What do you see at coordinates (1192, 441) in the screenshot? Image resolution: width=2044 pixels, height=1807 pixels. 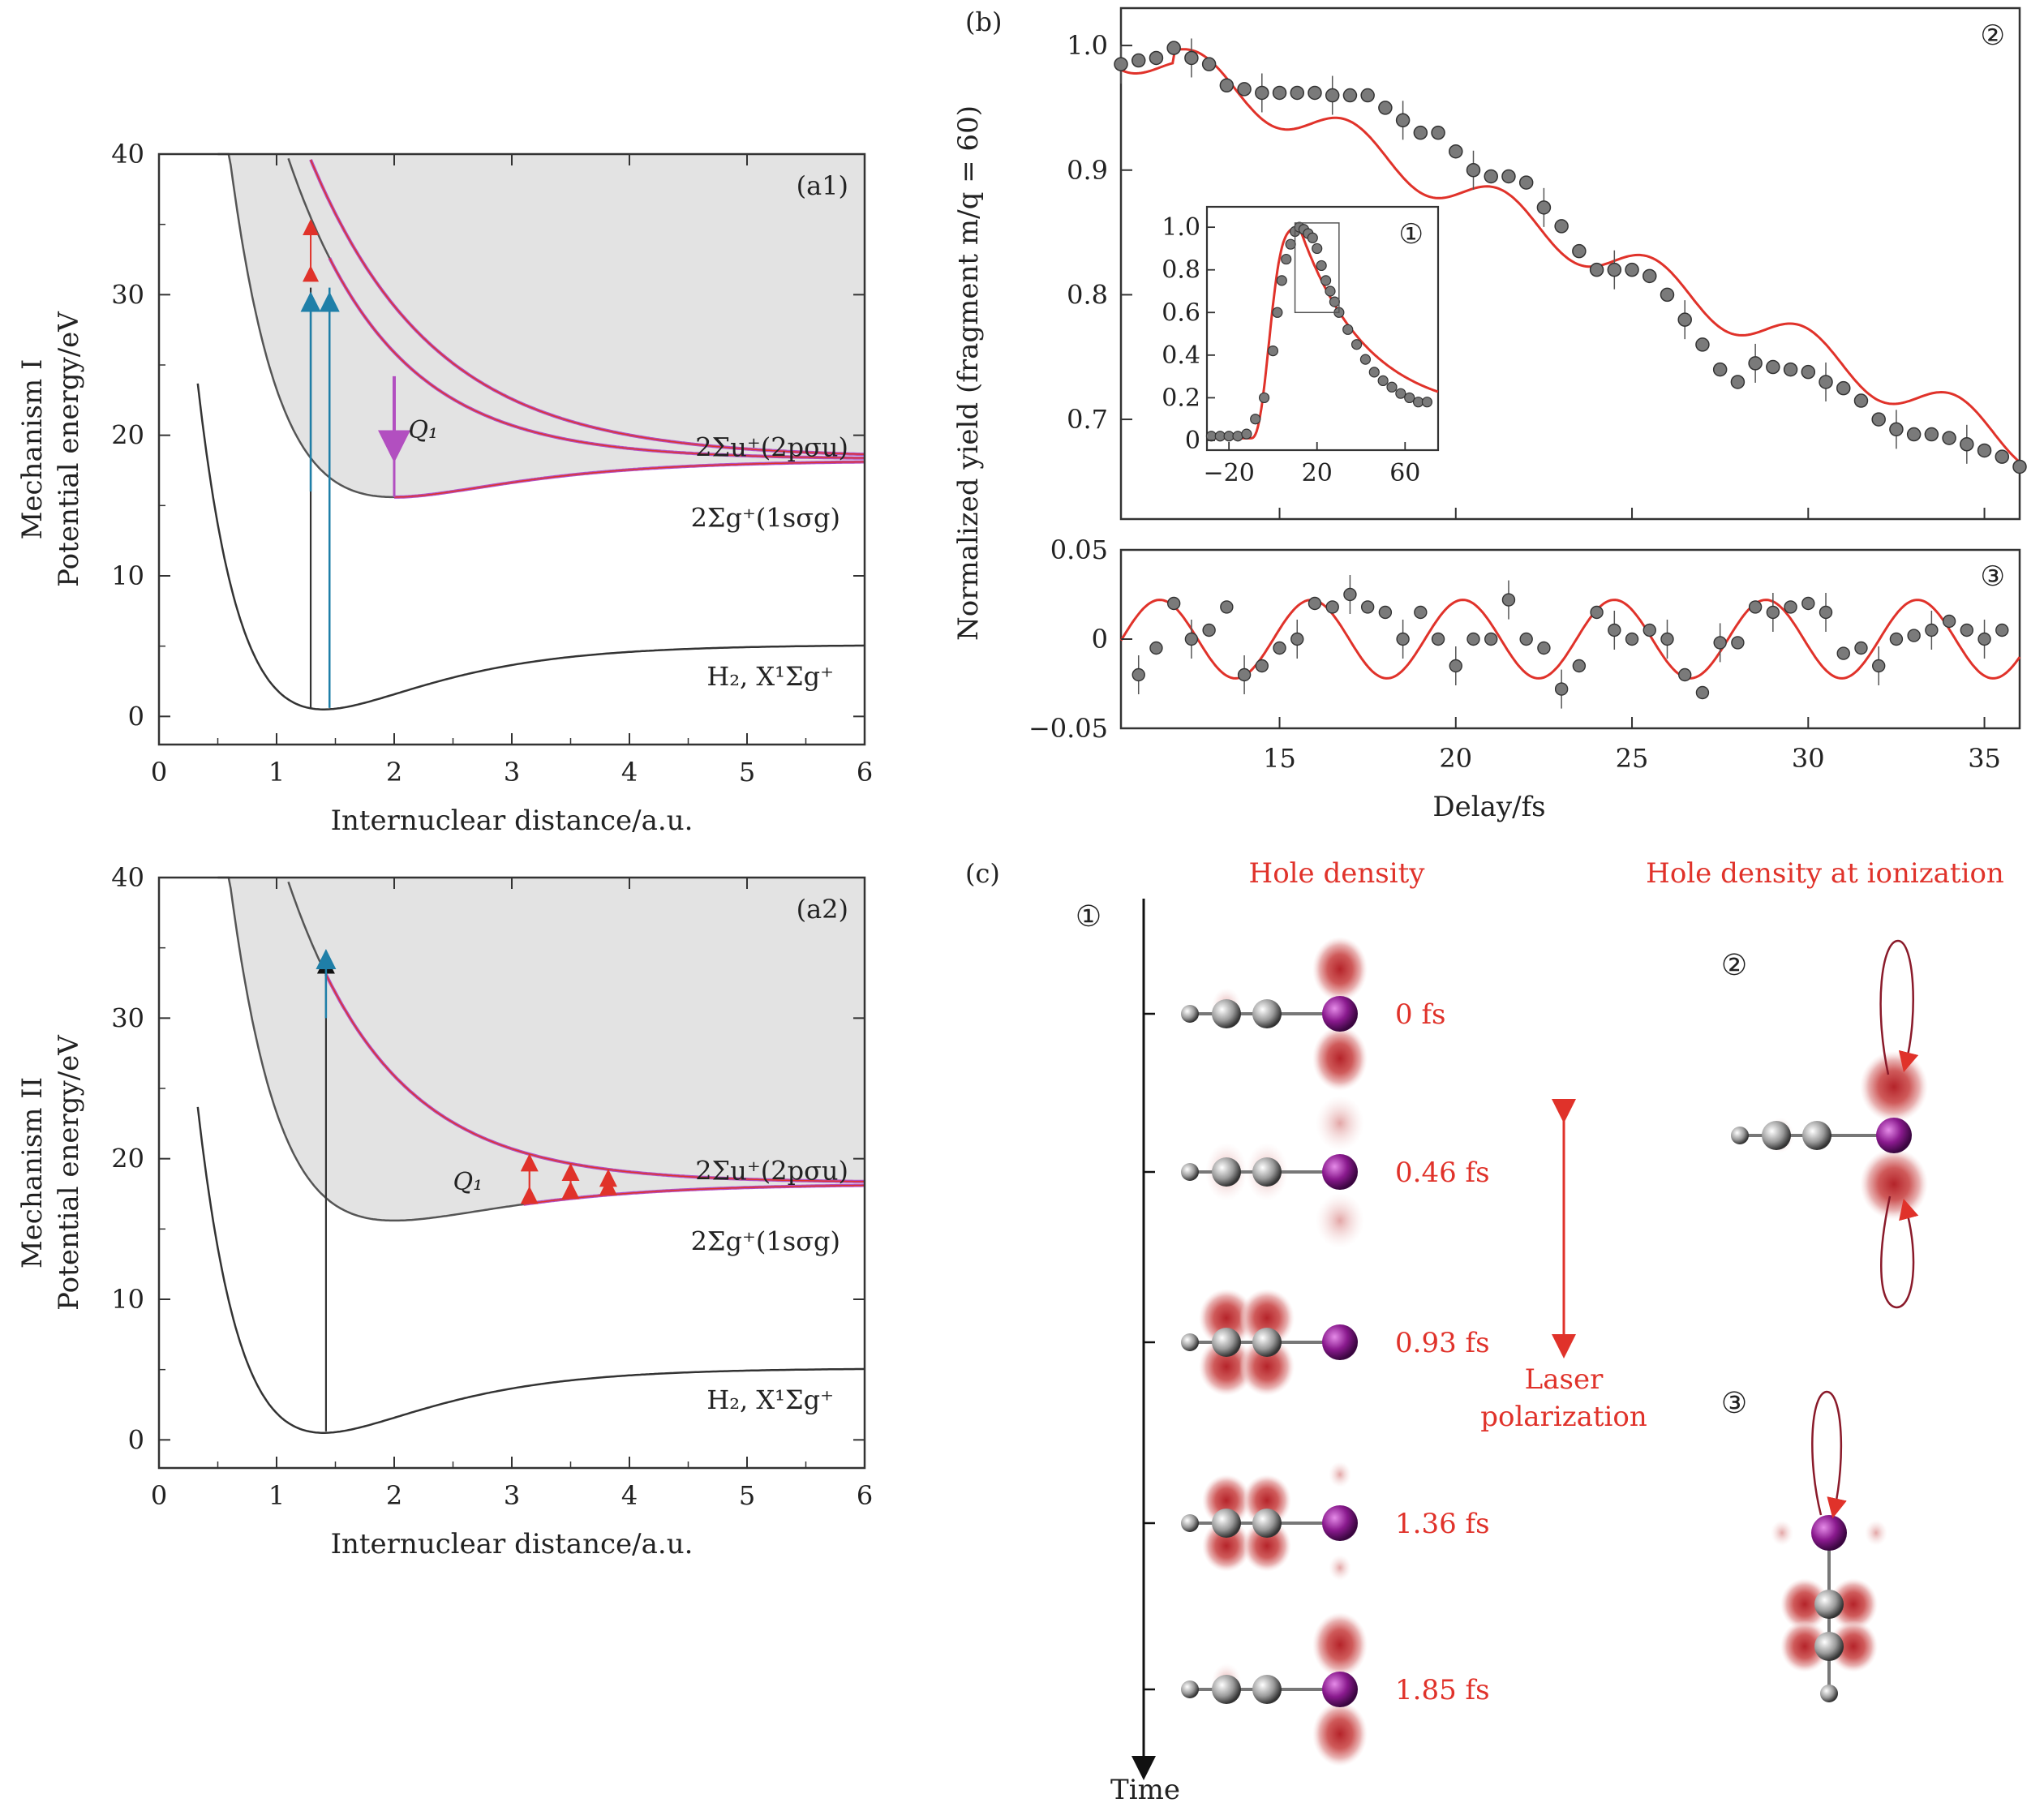 I see `inset-y-tick-label: 0` at bounding box center [1192, 441].